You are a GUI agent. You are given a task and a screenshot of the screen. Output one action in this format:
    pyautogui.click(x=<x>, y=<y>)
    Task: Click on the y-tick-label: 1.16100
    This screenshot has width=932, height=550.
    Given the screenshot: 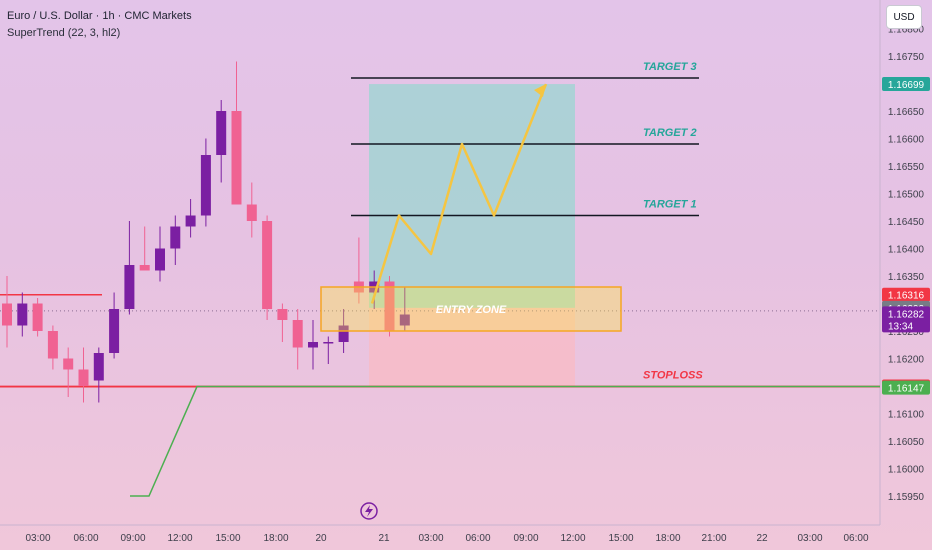 What is the action you would take?
    pyautogui.click(x=906, y=415)
    